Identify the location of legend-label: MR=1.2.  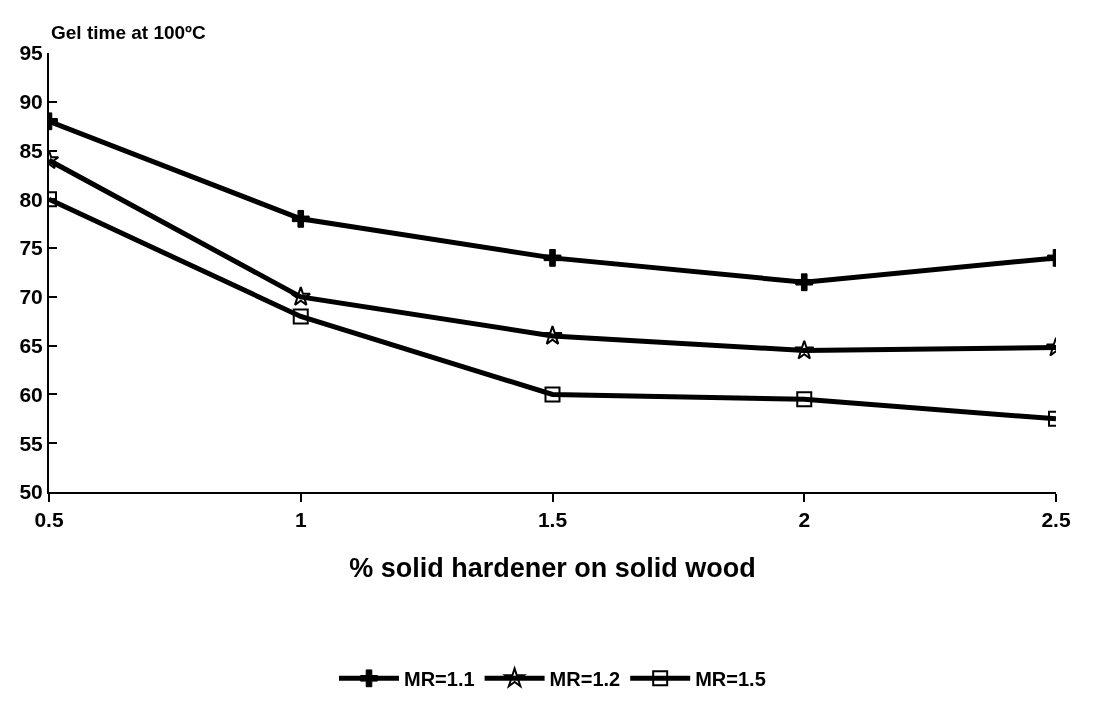
(585, 679).